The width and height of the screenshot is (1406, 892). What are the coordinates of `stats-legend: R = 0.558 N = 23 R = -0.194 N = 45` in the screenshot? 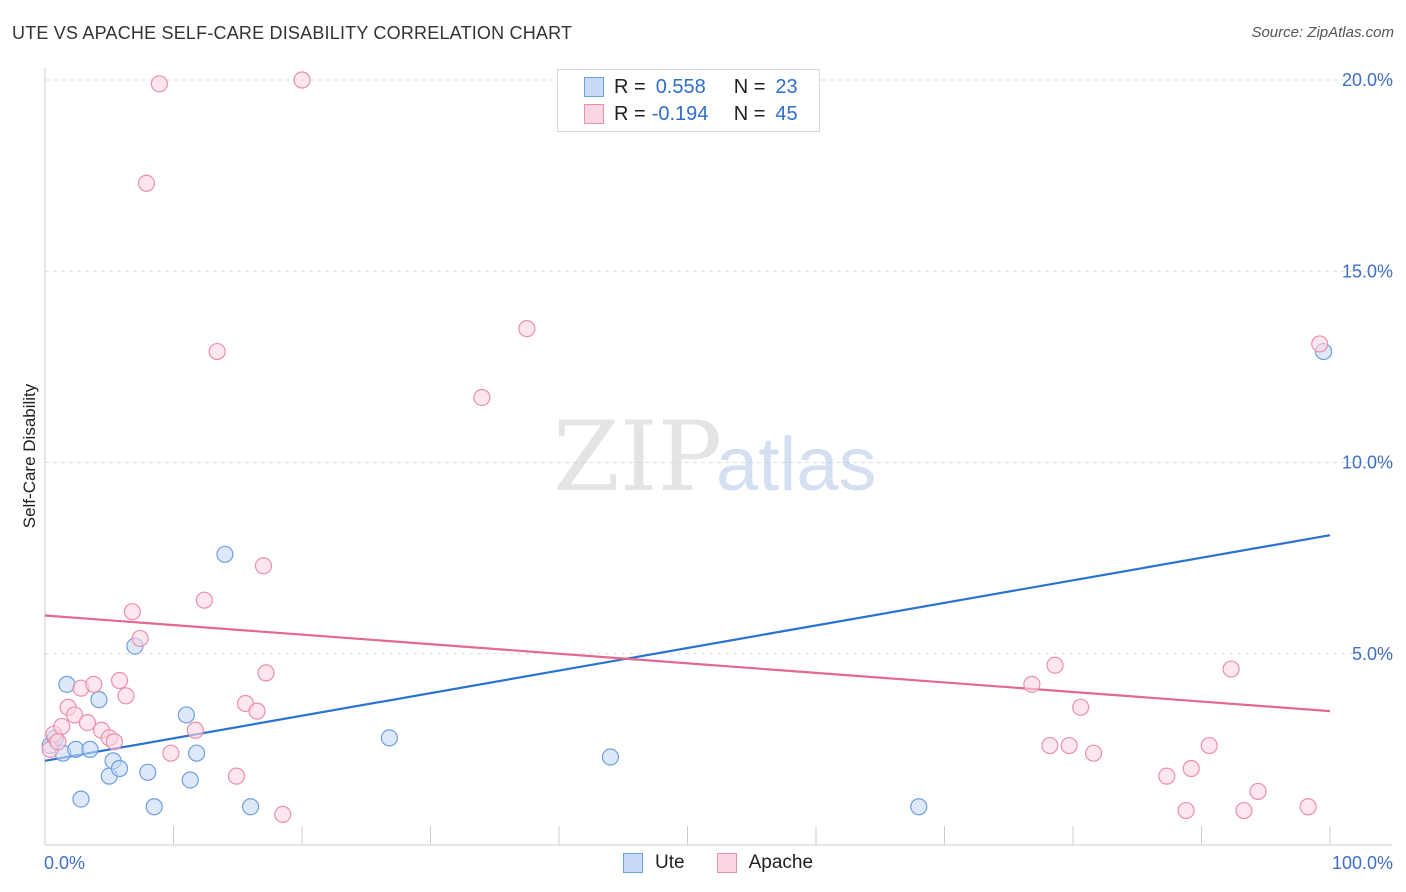 It's located at (688, 100).